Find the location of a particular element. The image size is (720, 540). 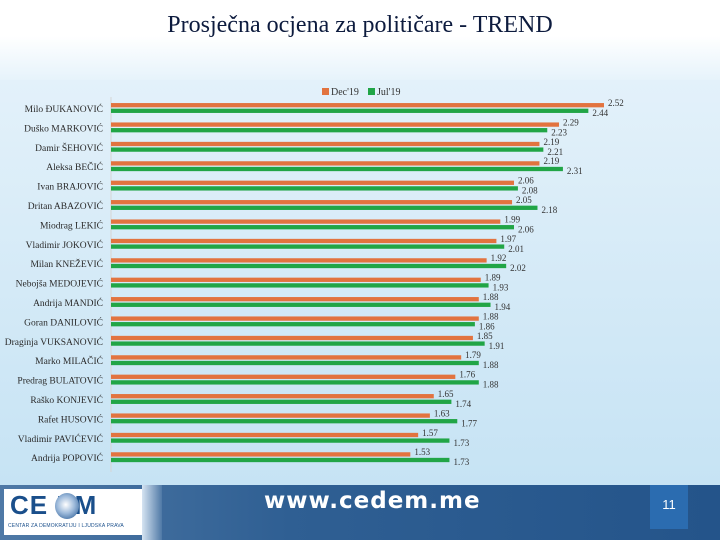

data-label-dec19: 2.05 is located at coordinates (524, 200).